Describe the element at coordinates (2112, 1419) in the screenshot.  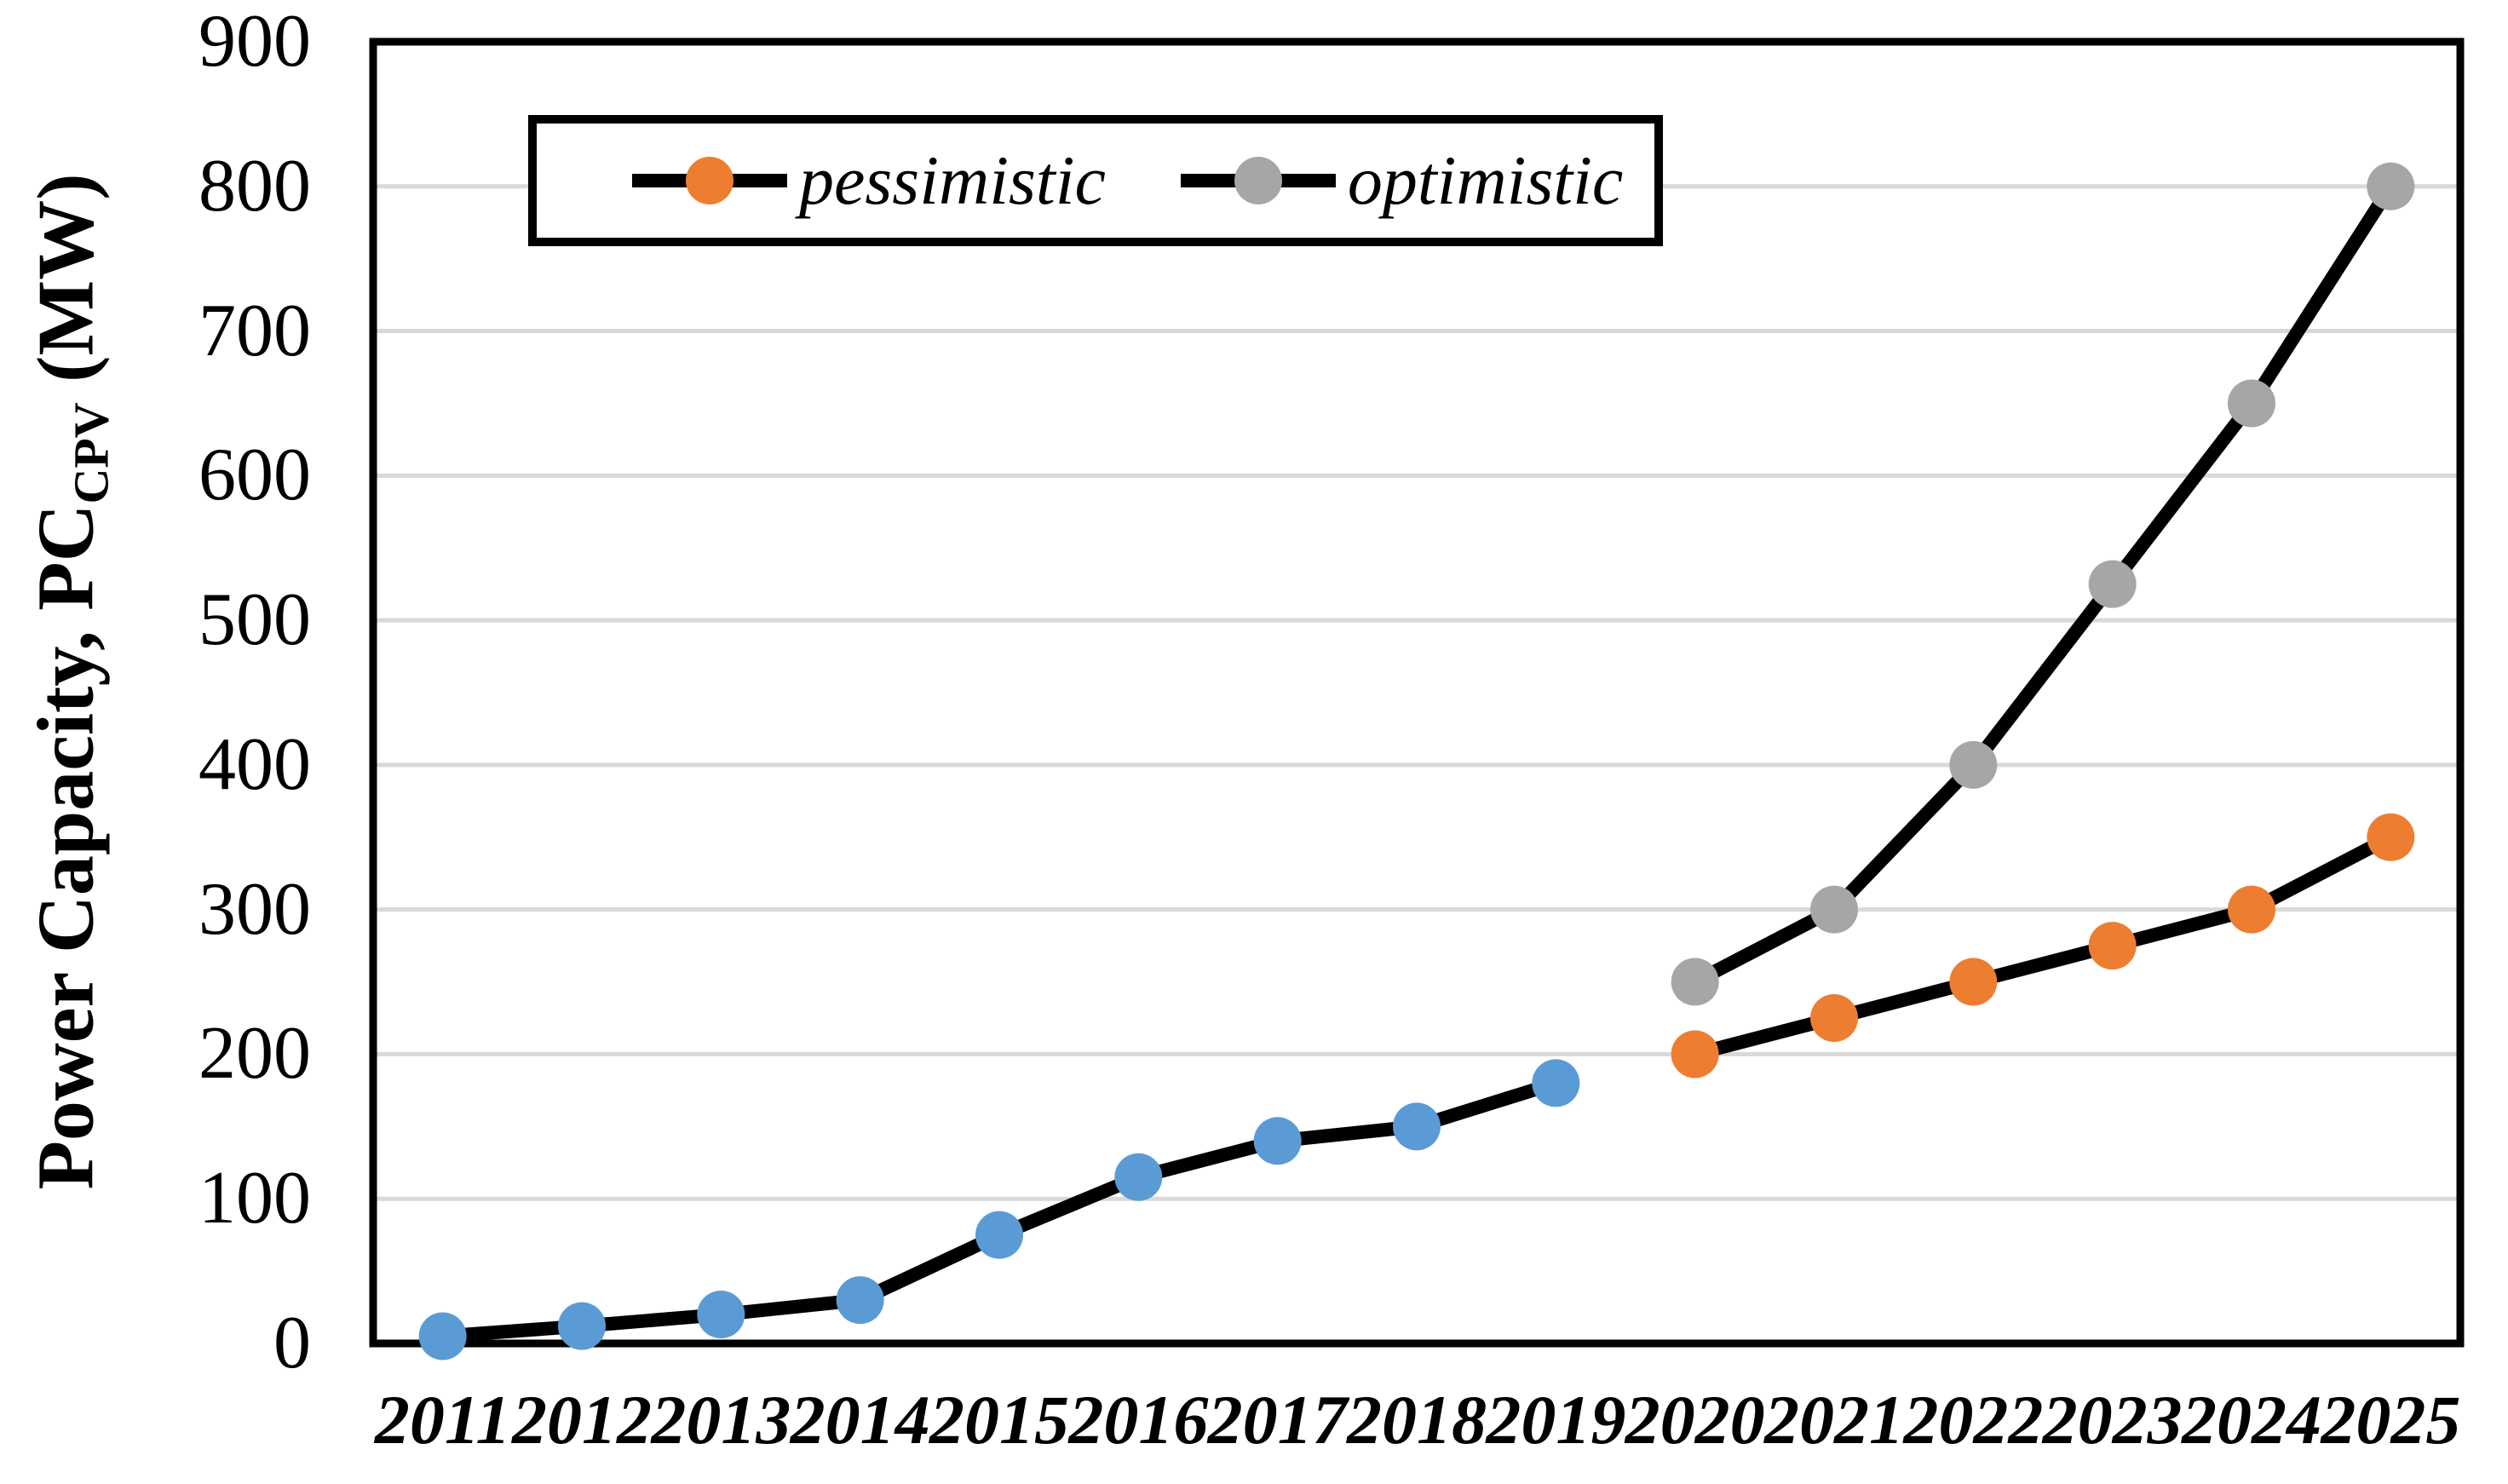
I see `x-tick-label-2023: 2023` at that location.